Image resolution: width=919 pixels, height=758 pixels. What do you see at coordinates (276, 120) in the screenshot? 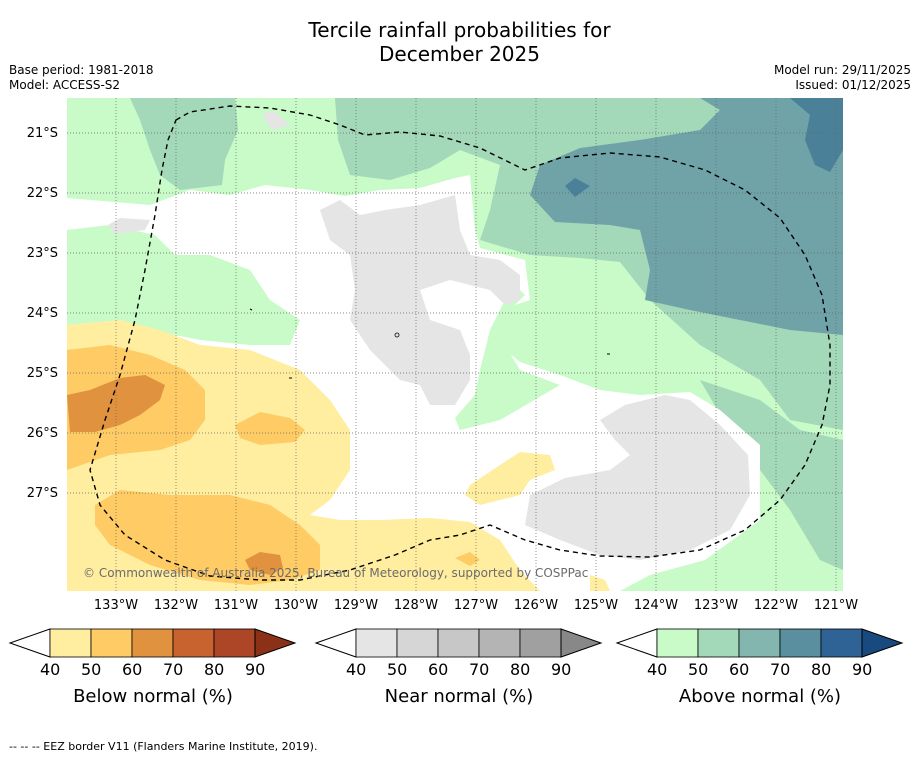
I see `near-normal-small` at bounding box center [276, 120].